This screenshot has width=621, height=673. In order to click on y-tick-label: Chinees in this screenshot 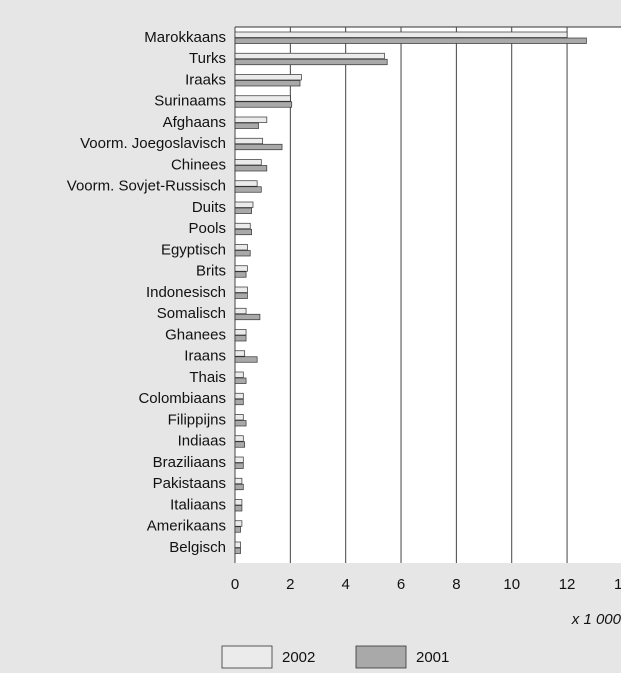, I will do `click(198, 164)`.